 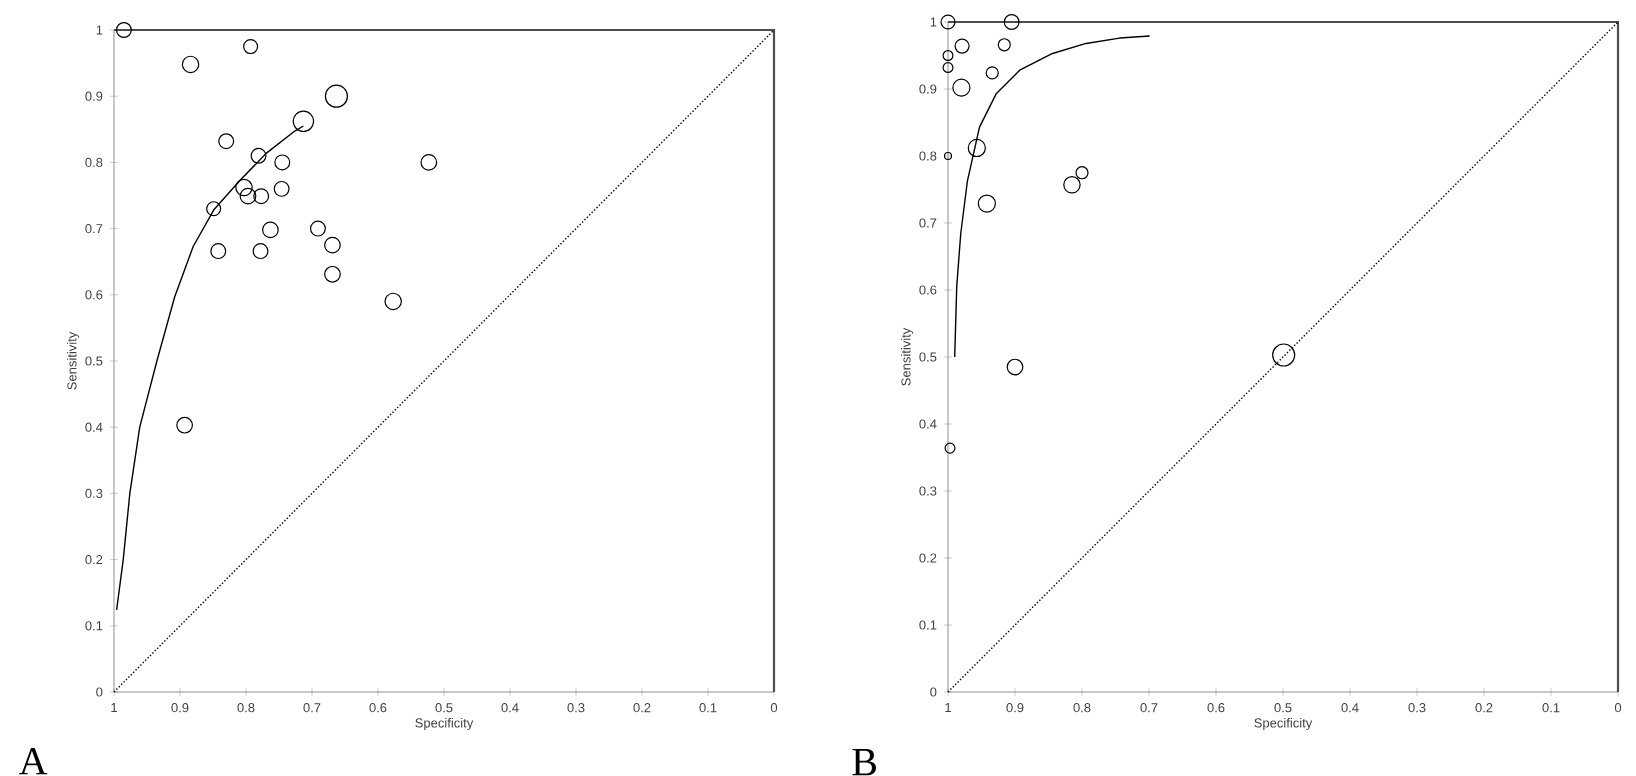 I want to click on text: B, so click(x=864, y=762).